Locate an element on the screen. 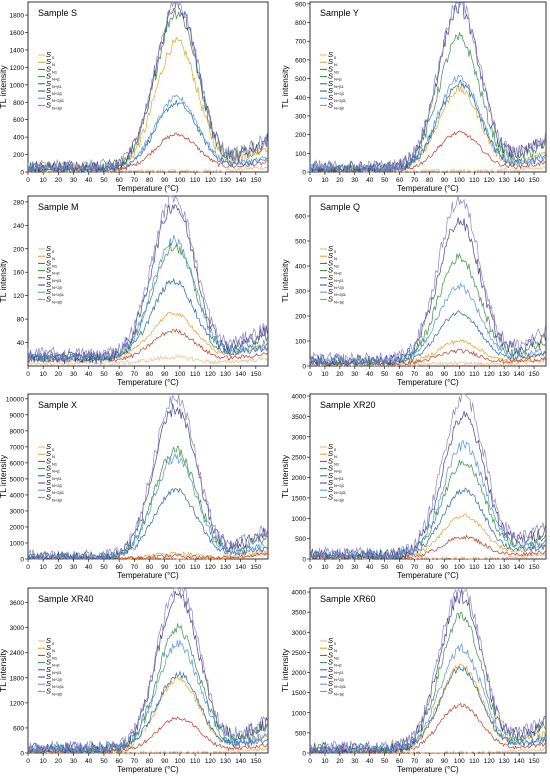 This screenshot has width=550, height=777. series-line-sn1 is located at coordinates (428, 547).